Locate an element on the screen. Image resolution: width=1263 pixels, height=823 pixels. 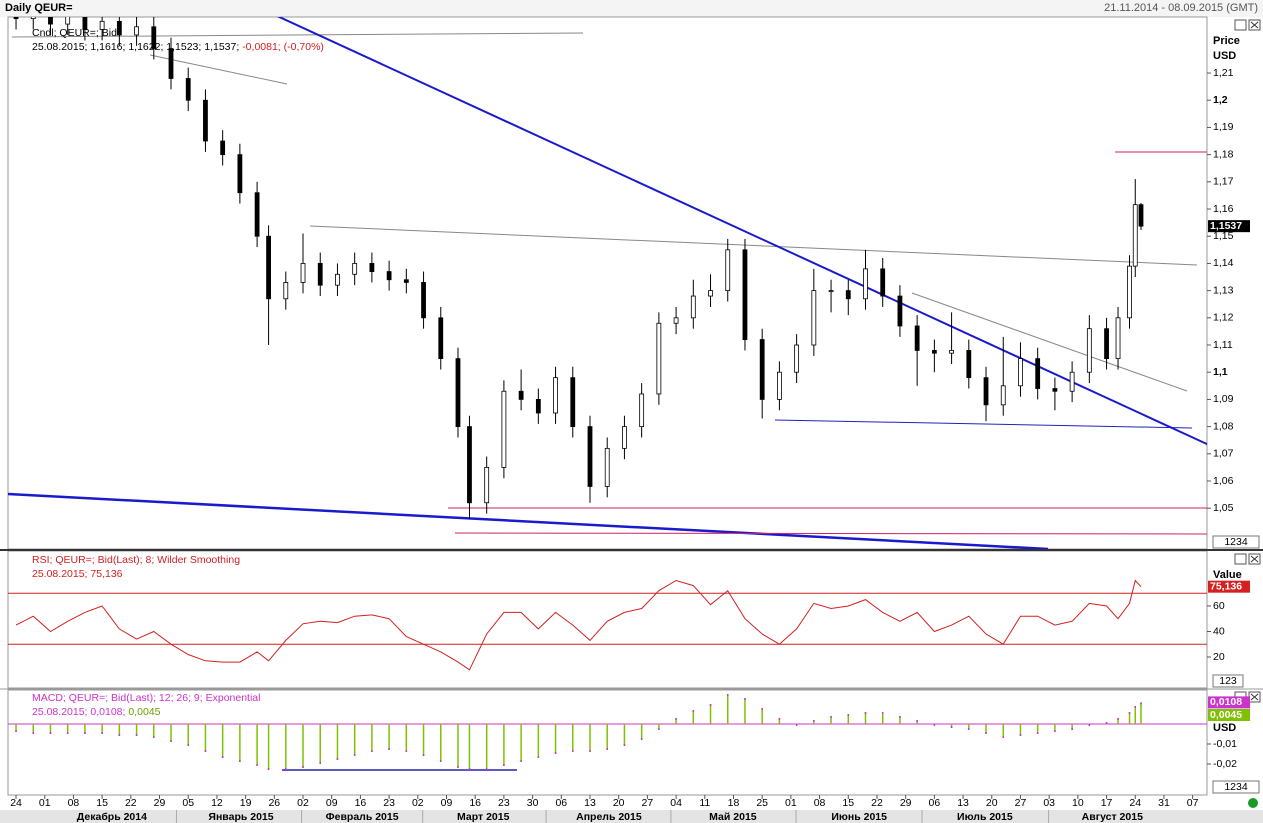
x-tick-label: 30 is located at coordinates (533, 803).